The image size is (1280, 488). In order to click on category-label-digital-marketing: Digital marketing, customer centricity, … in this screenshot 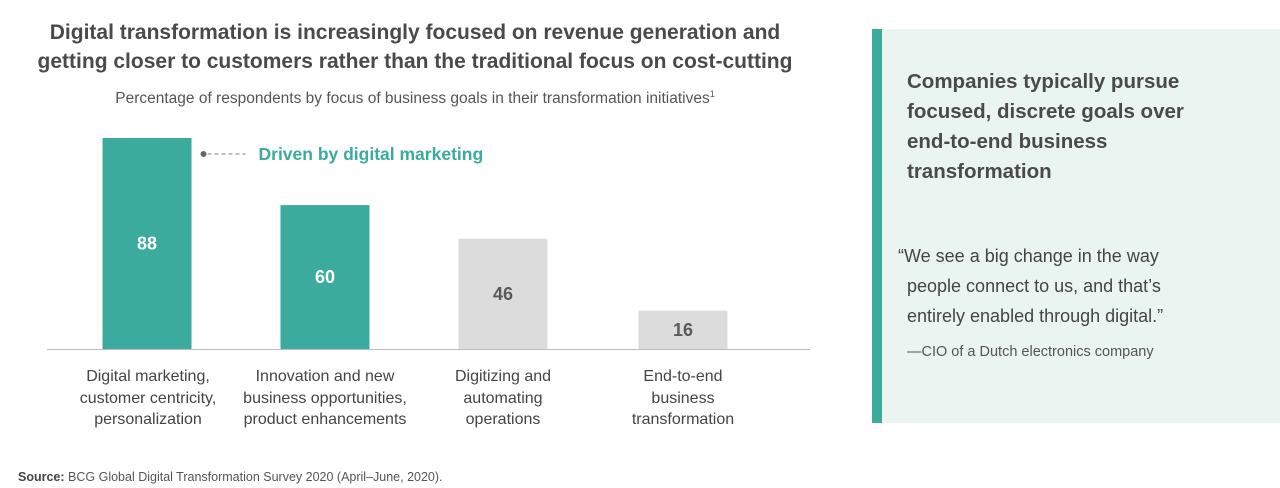, I will do `click(148, 398)`.